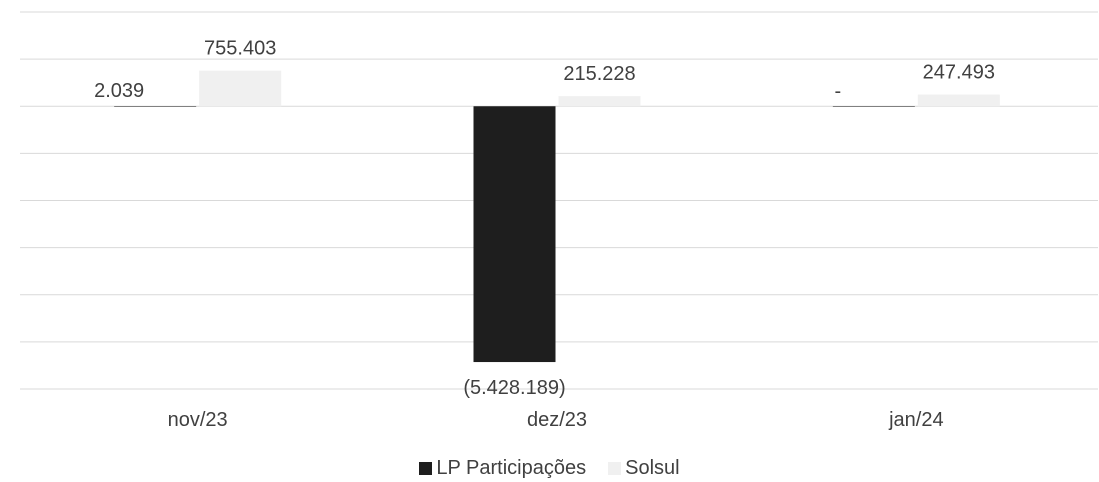 The image size is (1099, 482). I want to click on x-axis: nov/23 dez/23 jan/24, so click(556, 420).